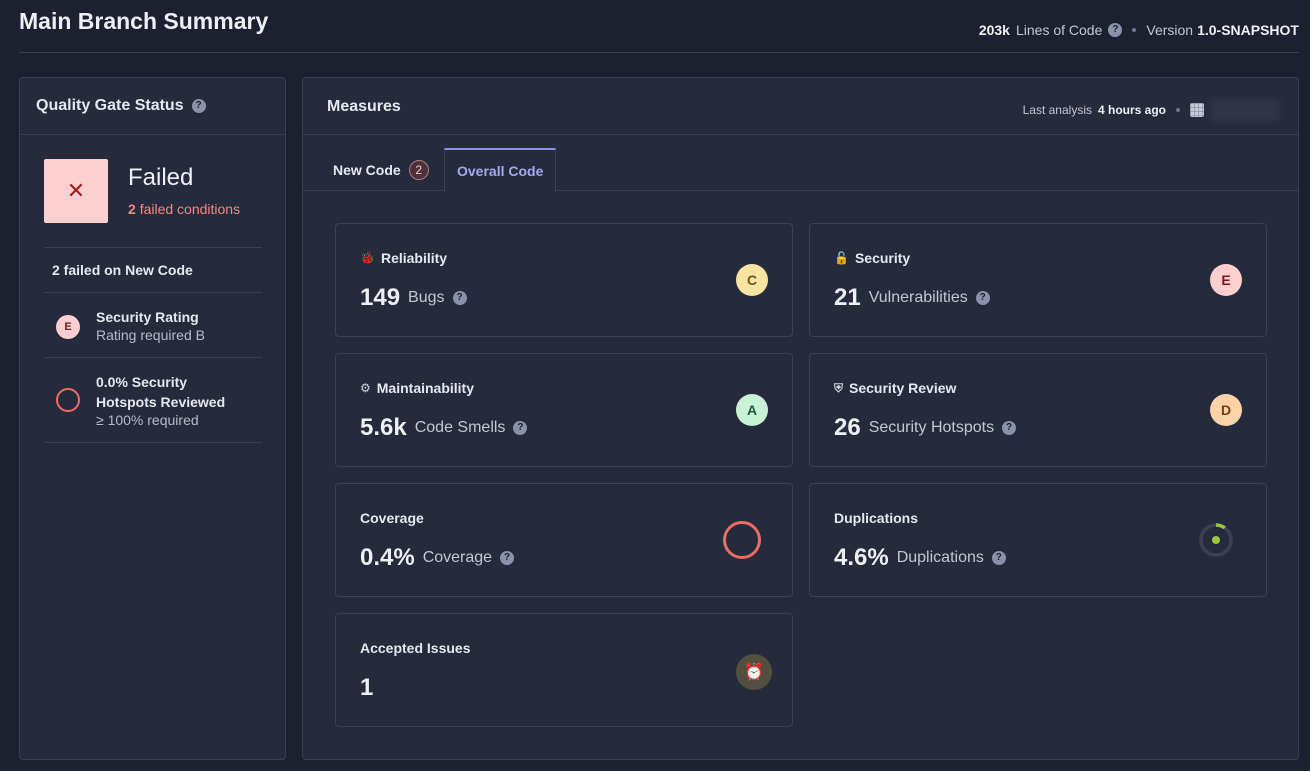 The height and width of the screenshot is (771, 1310). What do you see at coordinates (383, 427) in the screenshot?
I see `metric-value: 5.6k` at bounding box center [383, 427].